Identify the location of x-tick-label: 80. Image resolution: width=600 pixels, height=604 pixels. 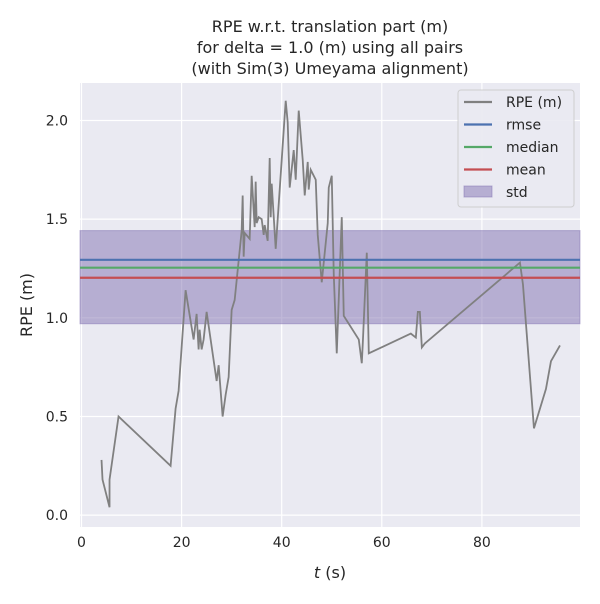
(482, 543).